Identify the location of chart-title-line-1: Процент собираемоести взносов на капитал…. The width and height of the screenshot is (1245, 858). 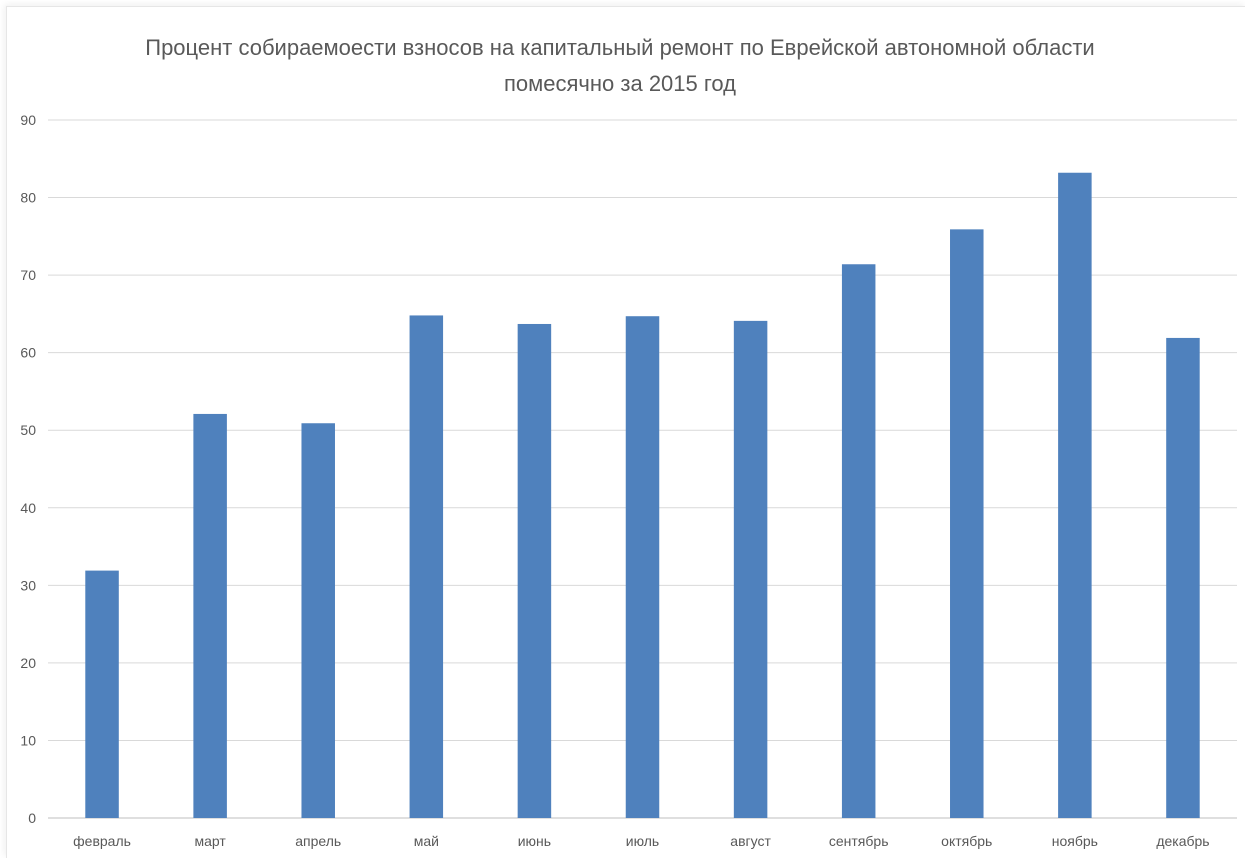
(620, 47).